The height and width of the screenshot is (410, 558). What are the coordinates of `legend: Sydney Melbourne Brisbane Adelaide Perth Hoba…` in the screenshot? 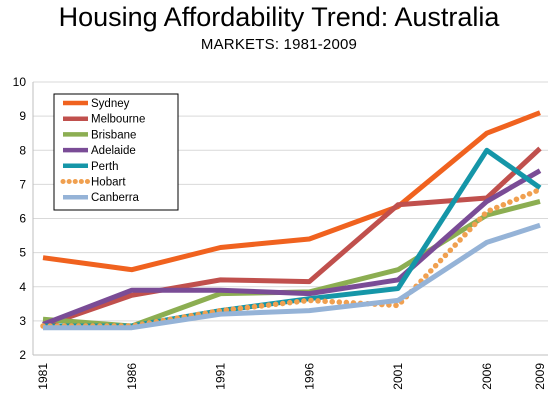 It's located at (116, 152).